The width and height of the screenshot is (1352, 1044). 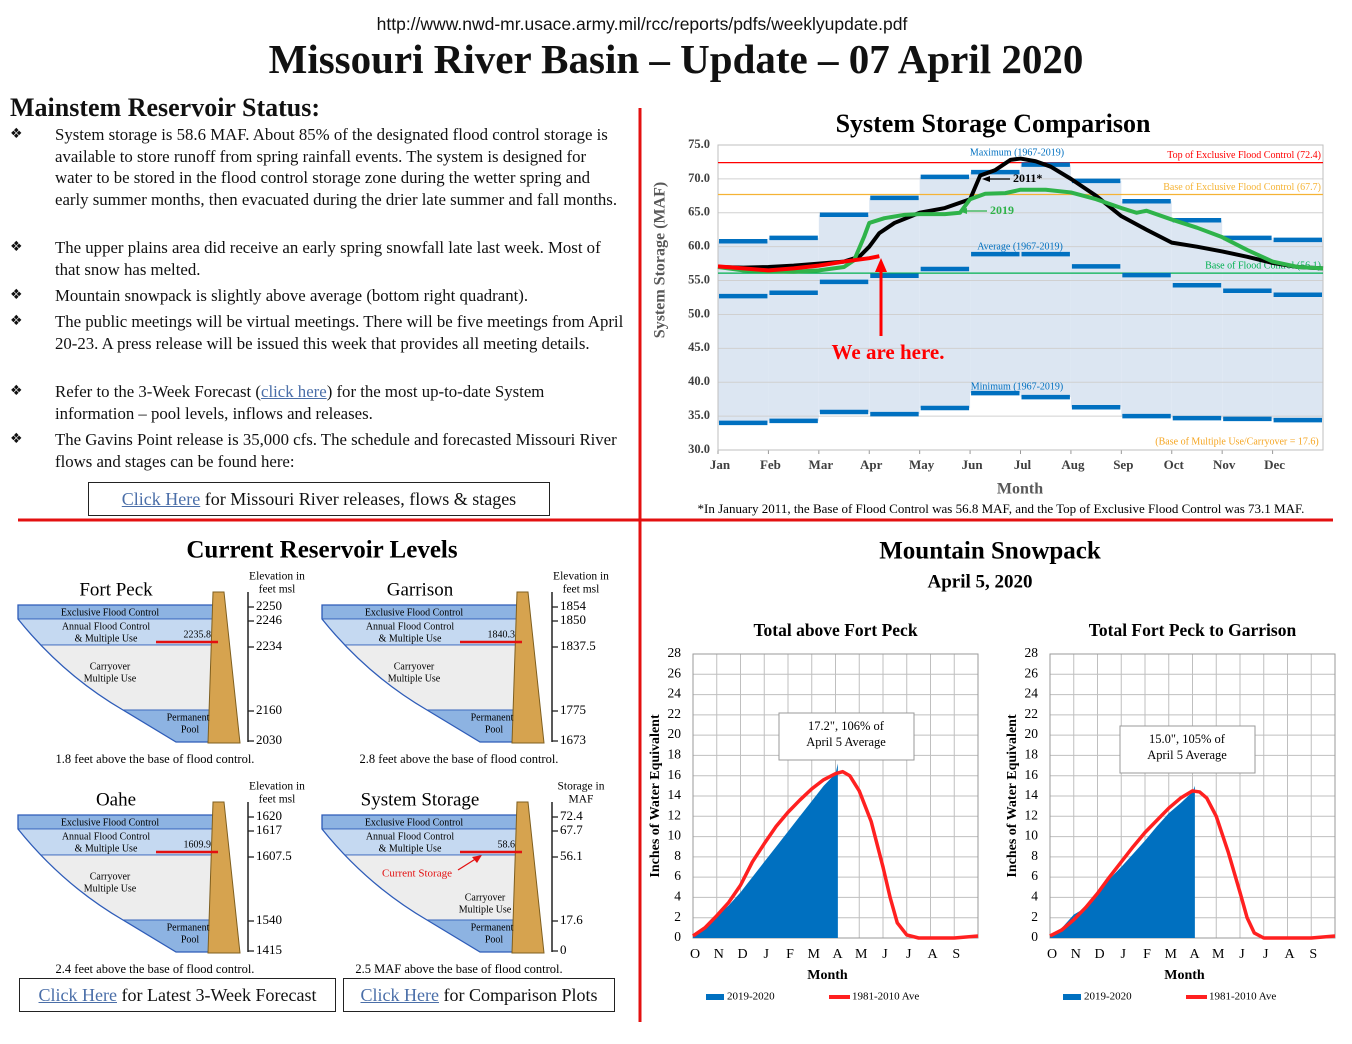 I want to click on series-label: 2019, so click(x=1002, y=210).